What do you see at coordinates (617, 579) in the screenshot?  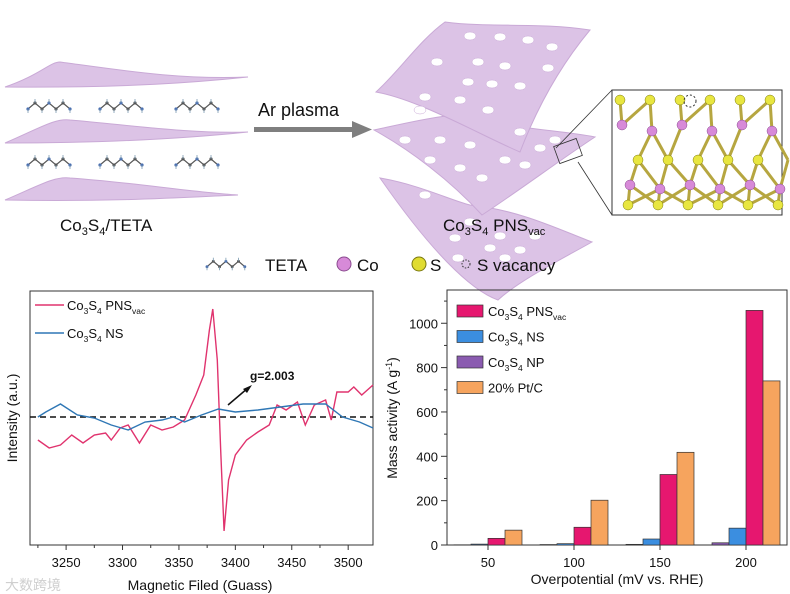 I see `bar-x-axis-label: Overpotential (mV vs. RHE)` at bounding box center [617, 579].